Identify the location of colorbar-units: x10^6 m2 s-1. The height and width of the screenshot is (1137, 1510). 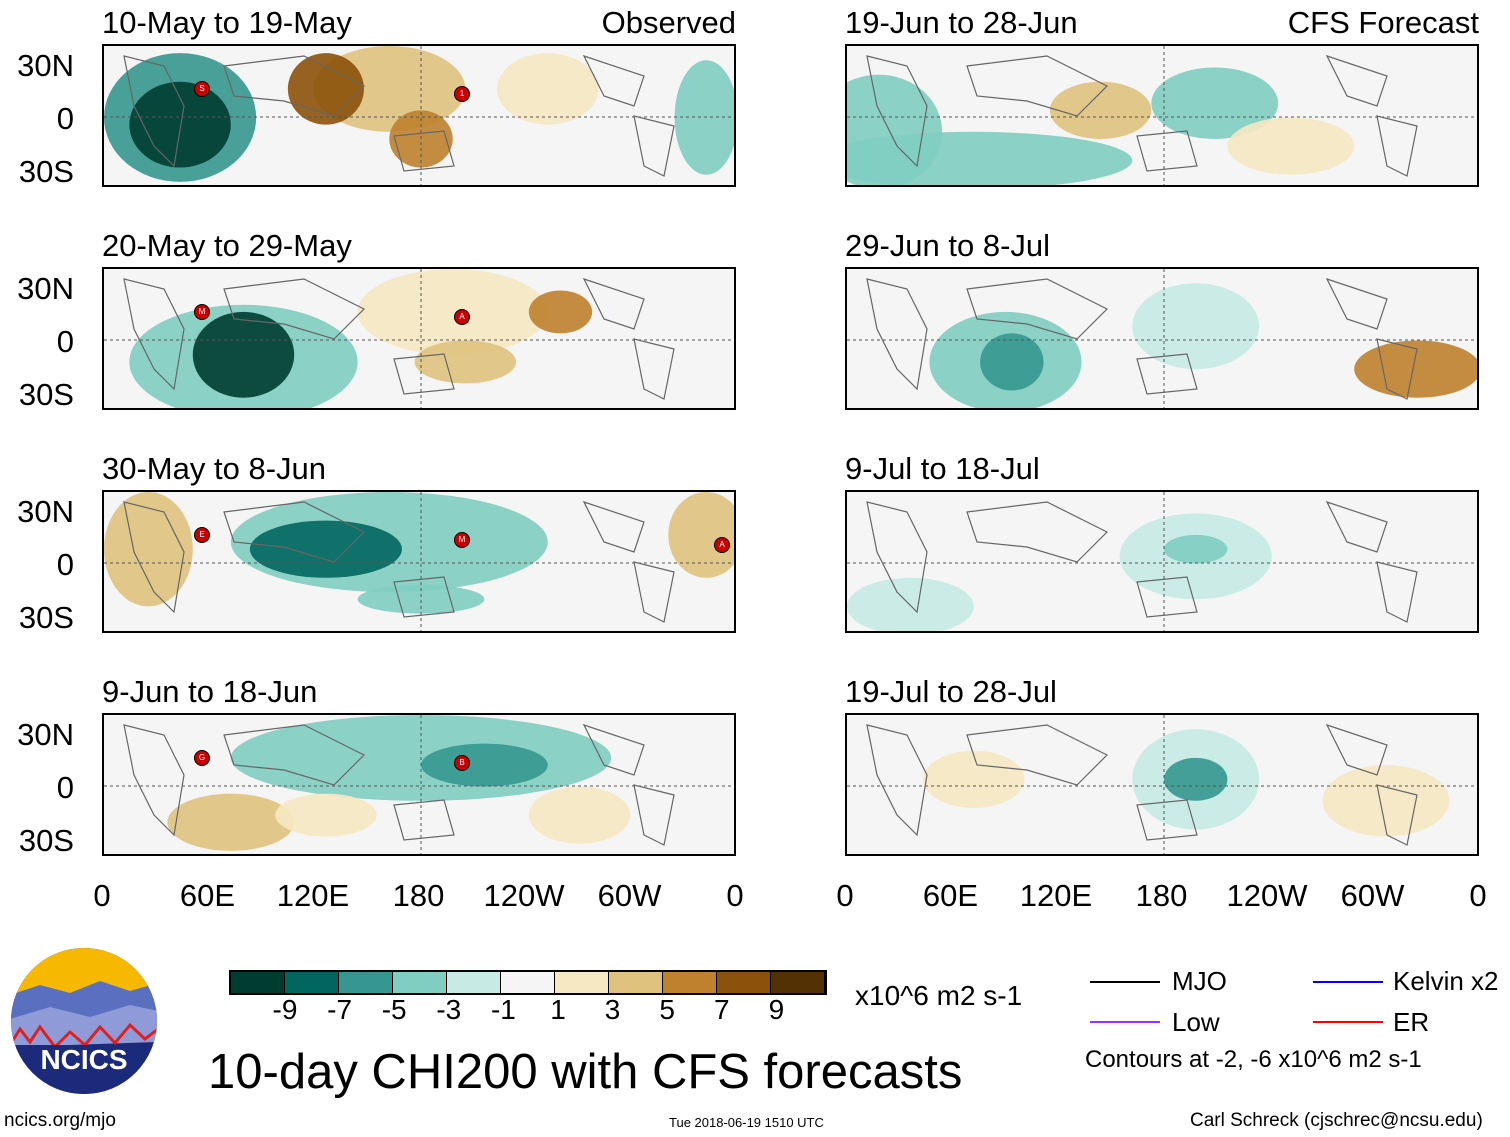
(939, 995).